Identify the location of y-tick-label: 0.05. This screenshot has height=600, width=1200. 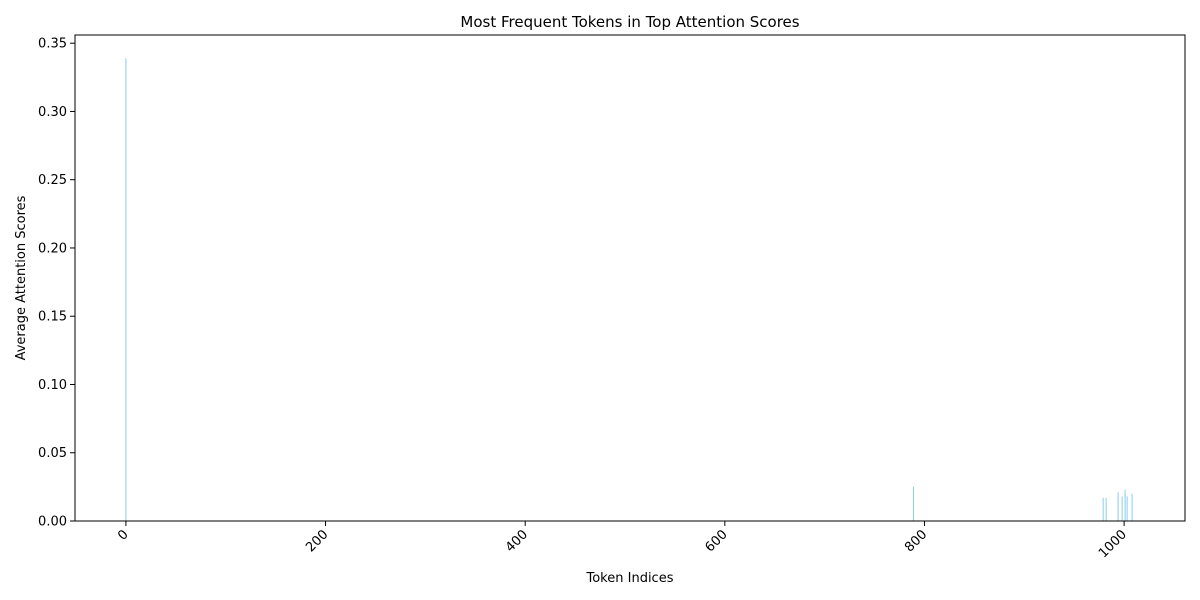
(52, 453).